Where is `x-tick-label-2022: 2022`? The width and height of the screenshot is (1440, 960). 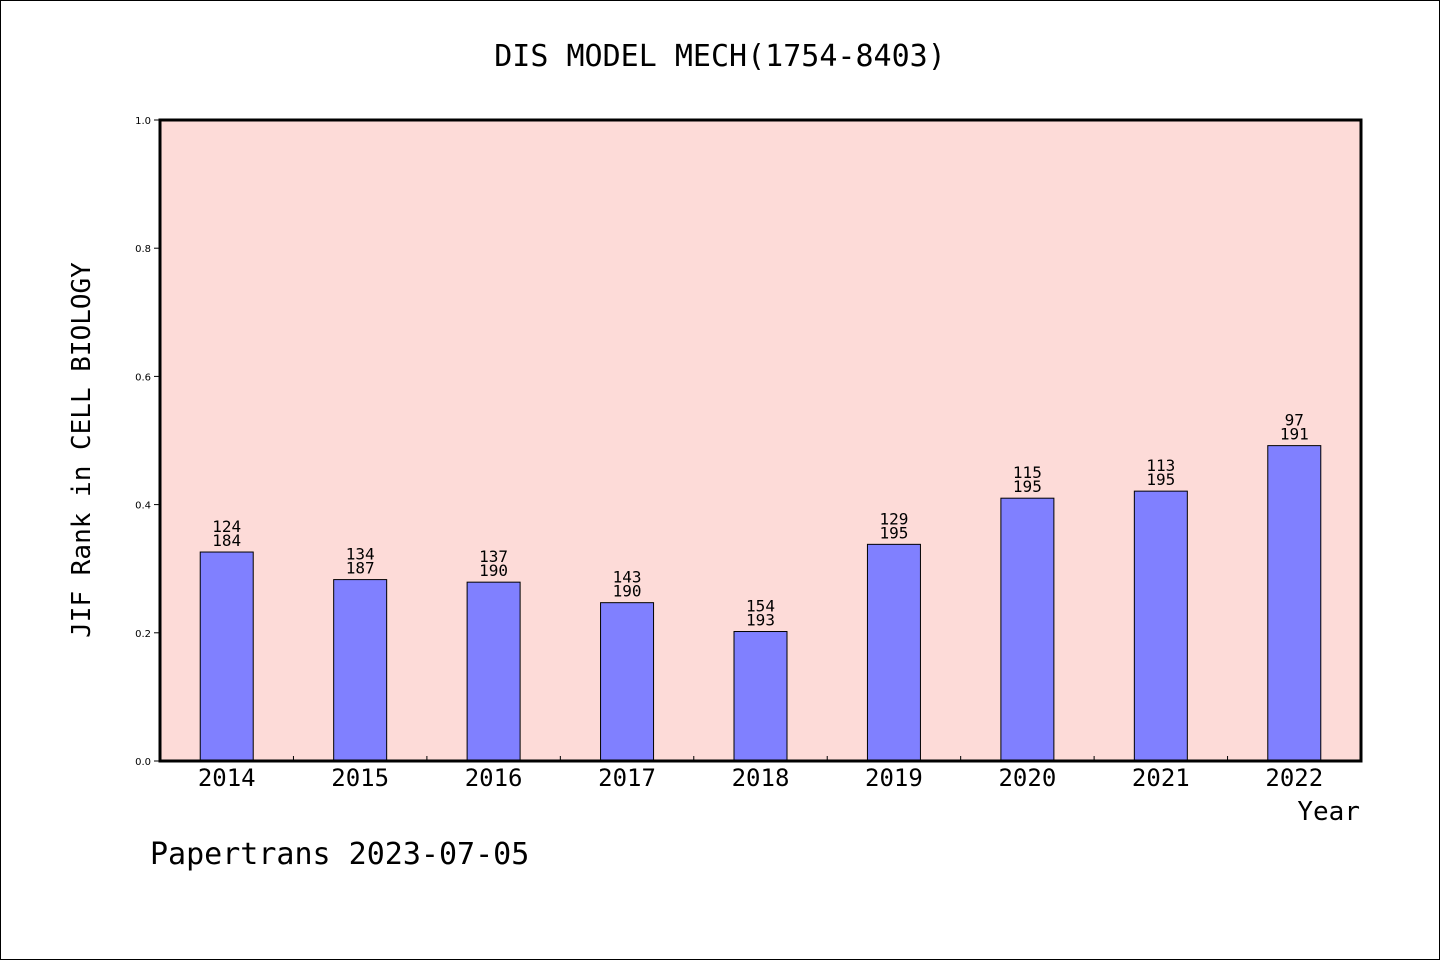 x-tick-label-2022: 2022 is located at coordinates (1294, 778).